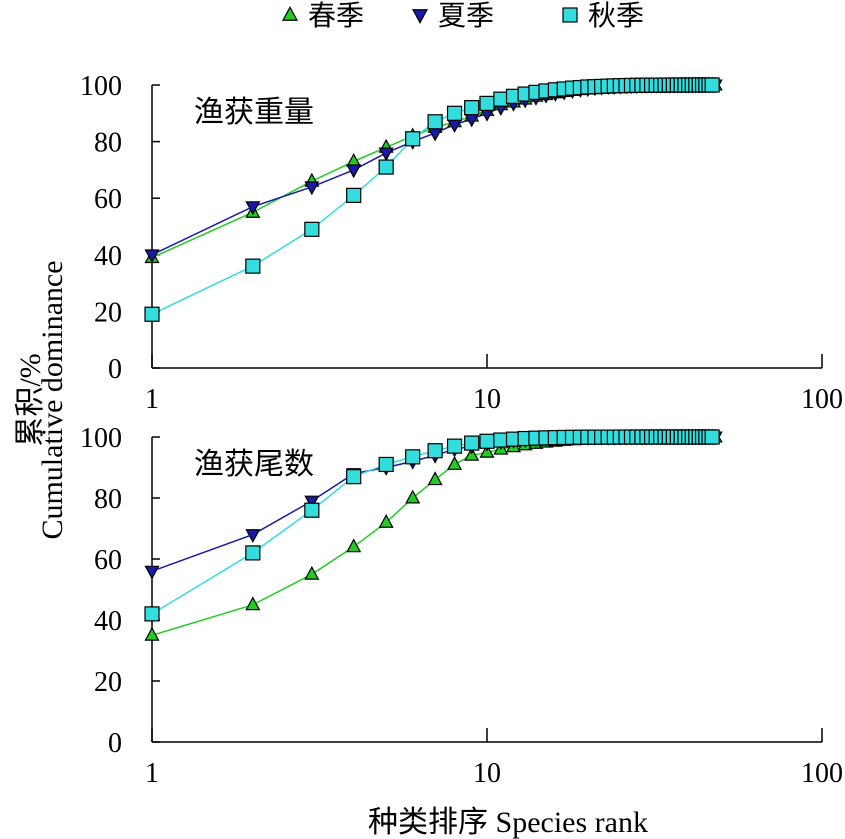 The height and width of the screenshot is (839, 845). I want to click on legend: 春季 夏季 秋季, so click(462, 16).